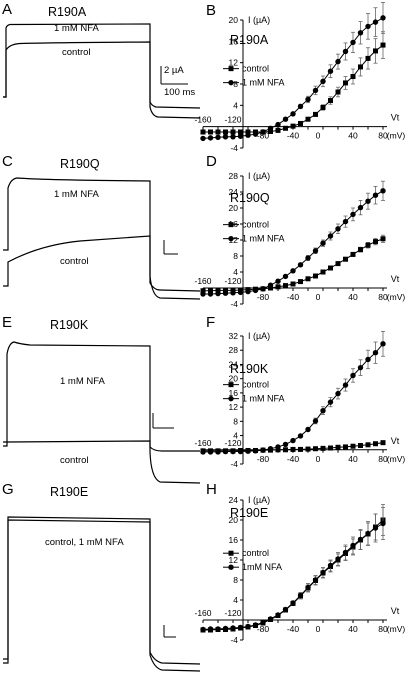  Describe the element at coordinates (249, 369) in the screenshot. I see `chart-title: R190K` at that location.